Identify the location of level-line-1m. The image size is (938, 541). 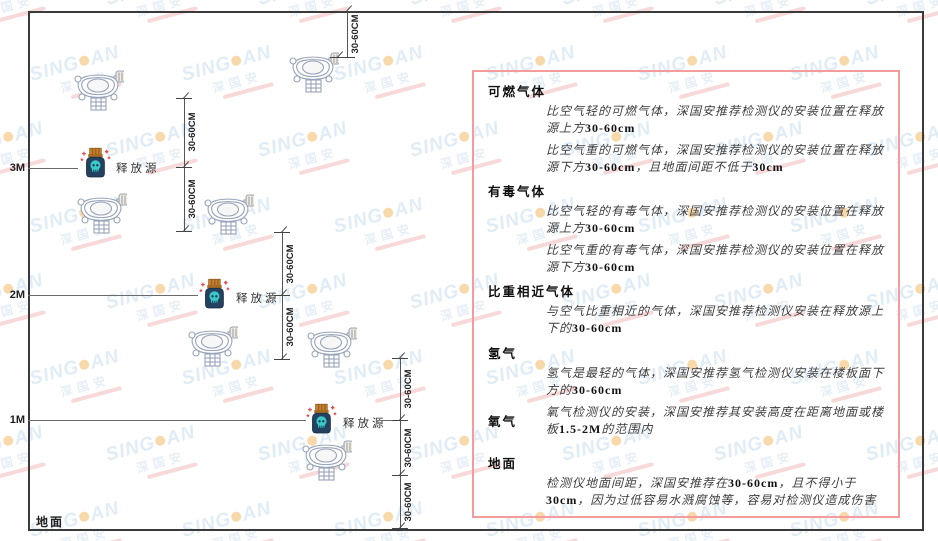
(167, 420).